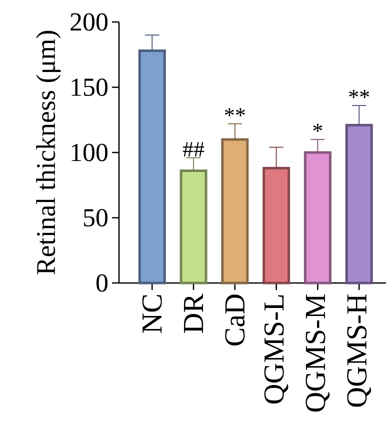 This screenshot has height=441, width=387. I want to click on y-tick-label: 50, so click(96, 217).